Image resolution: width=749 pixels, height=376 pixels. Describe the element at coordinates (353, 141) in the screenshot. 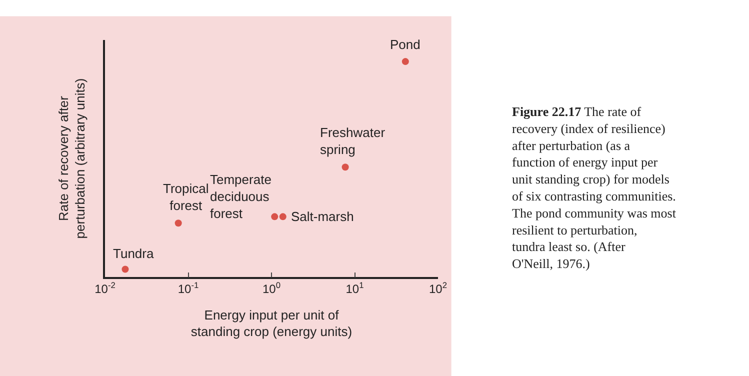

I see `annotation: Freshwater spring` at that location.